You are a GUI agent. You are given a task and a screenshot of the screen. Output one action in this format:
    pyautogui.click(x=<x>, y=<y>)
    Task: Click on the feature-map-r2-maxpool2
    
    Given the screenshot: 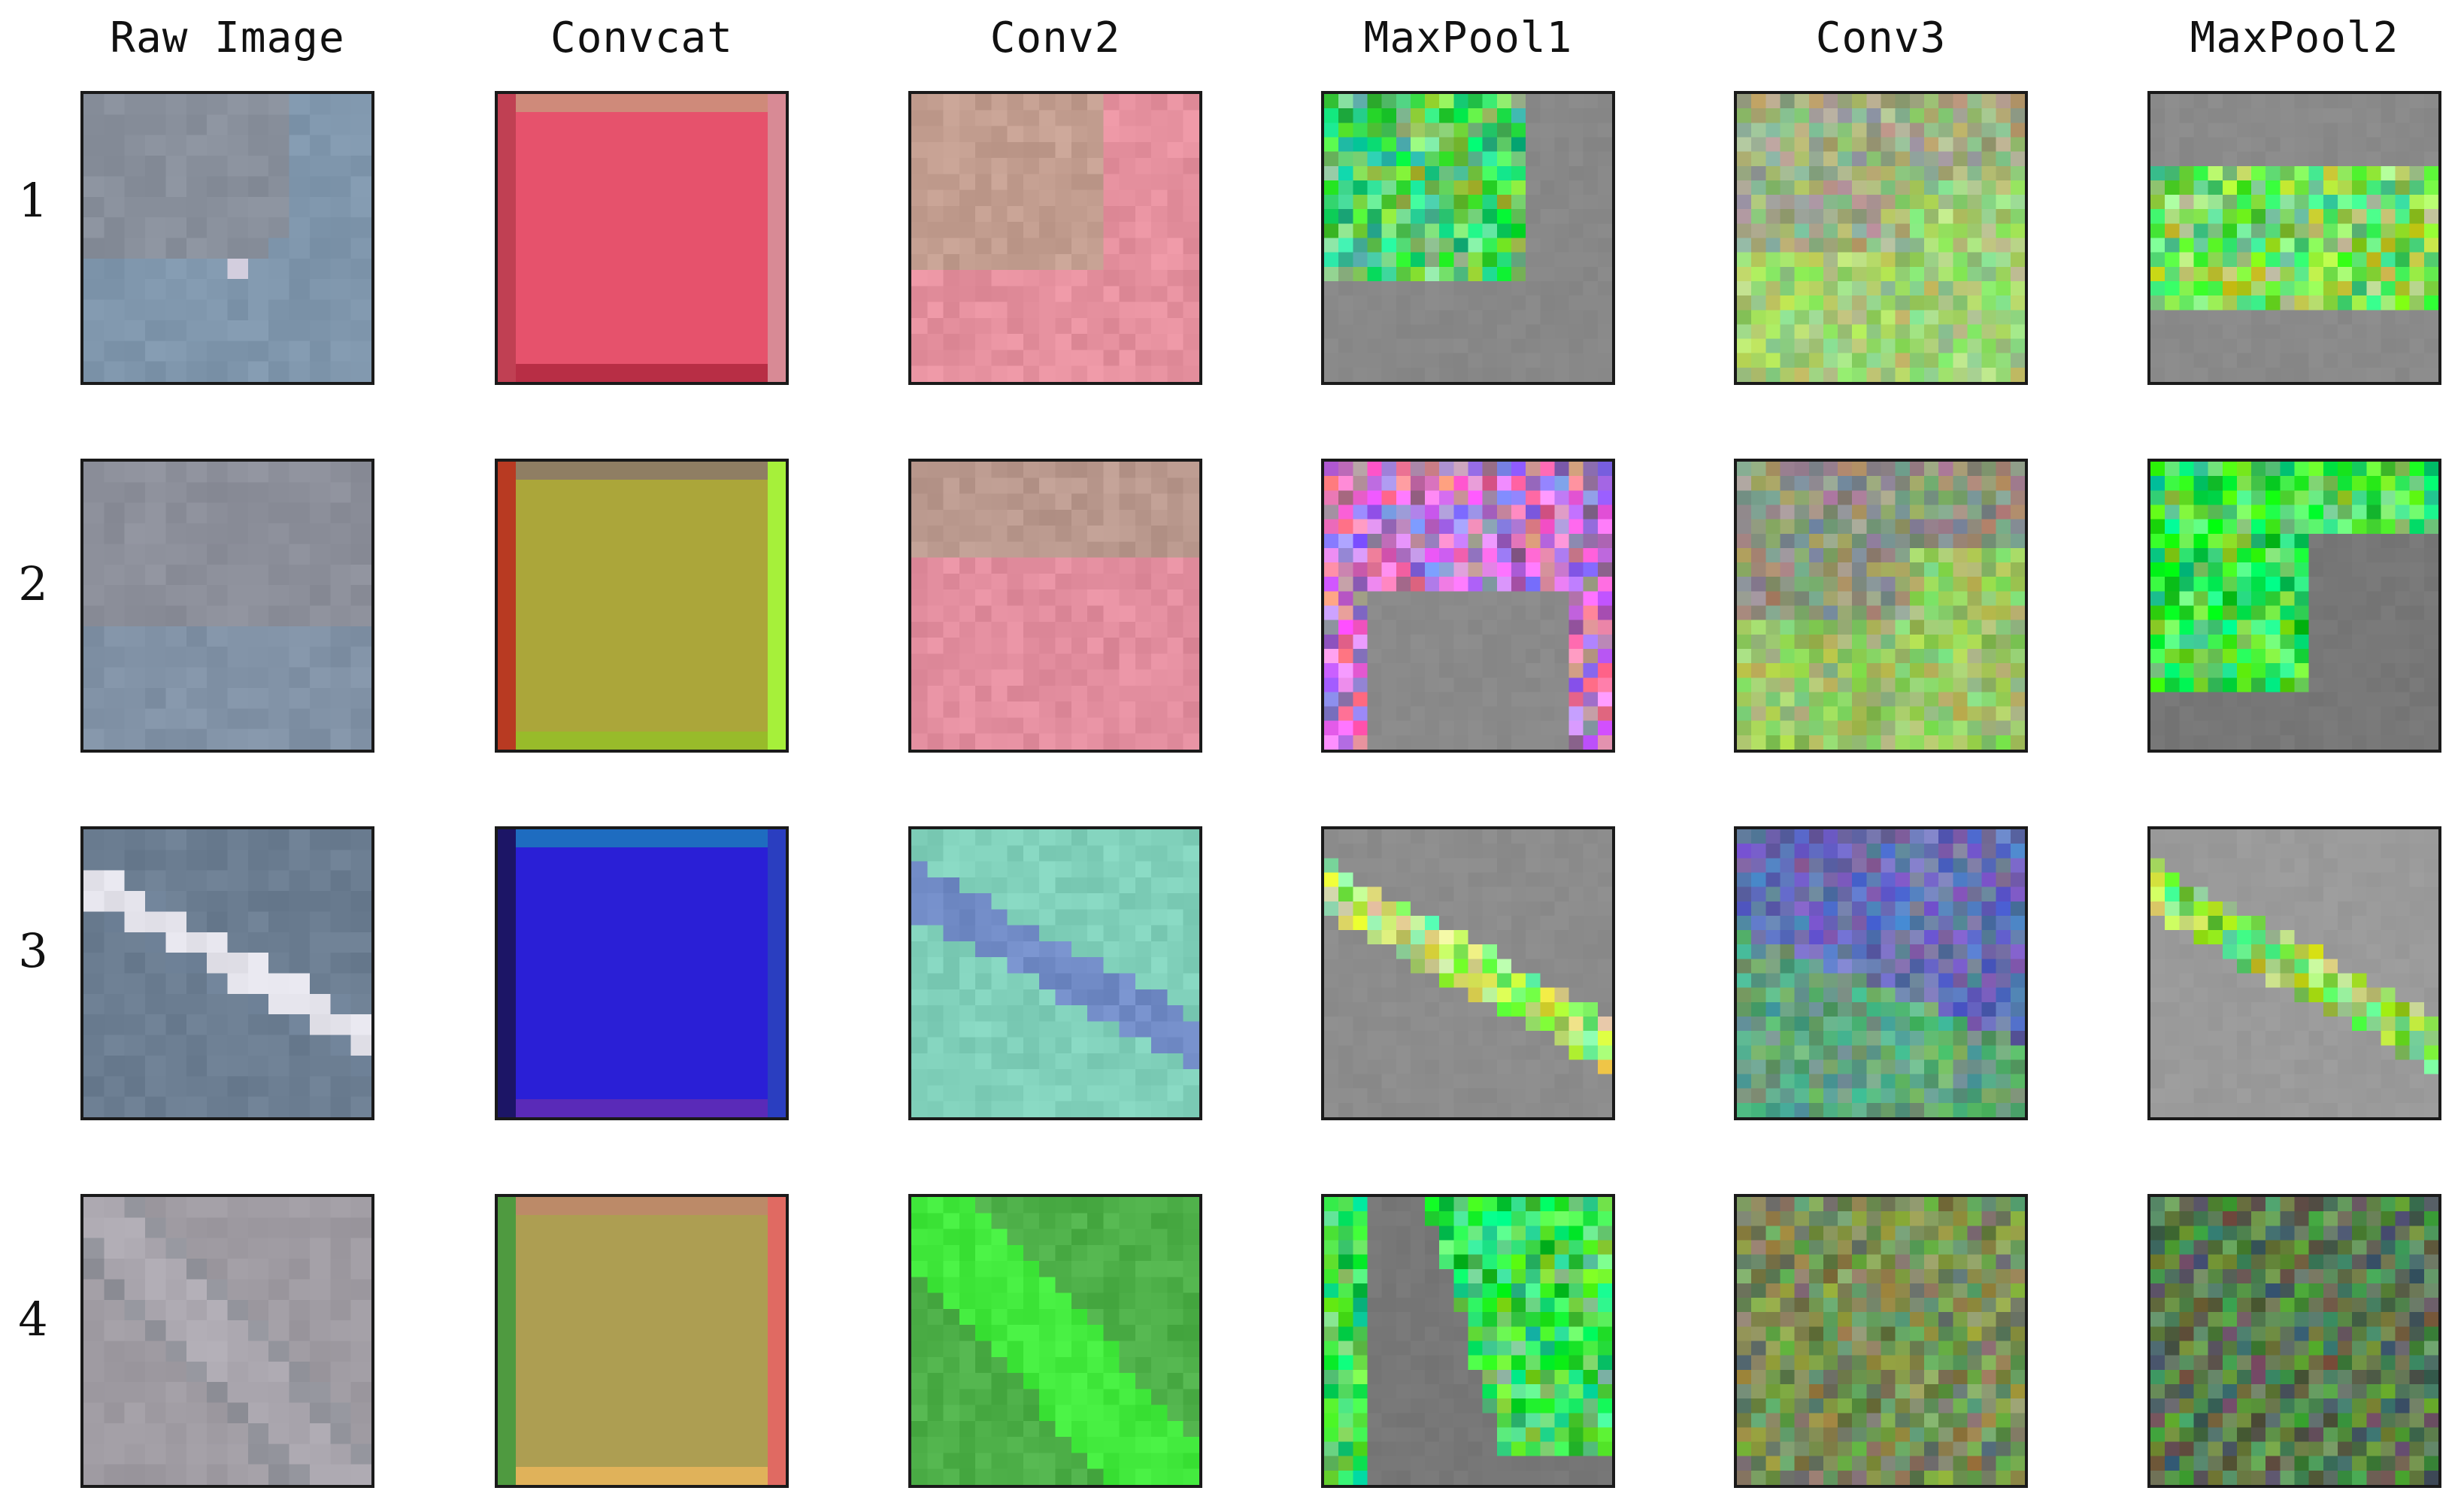 What is the action you would take?
    pyautogui.click(x=2294, y=606)
    